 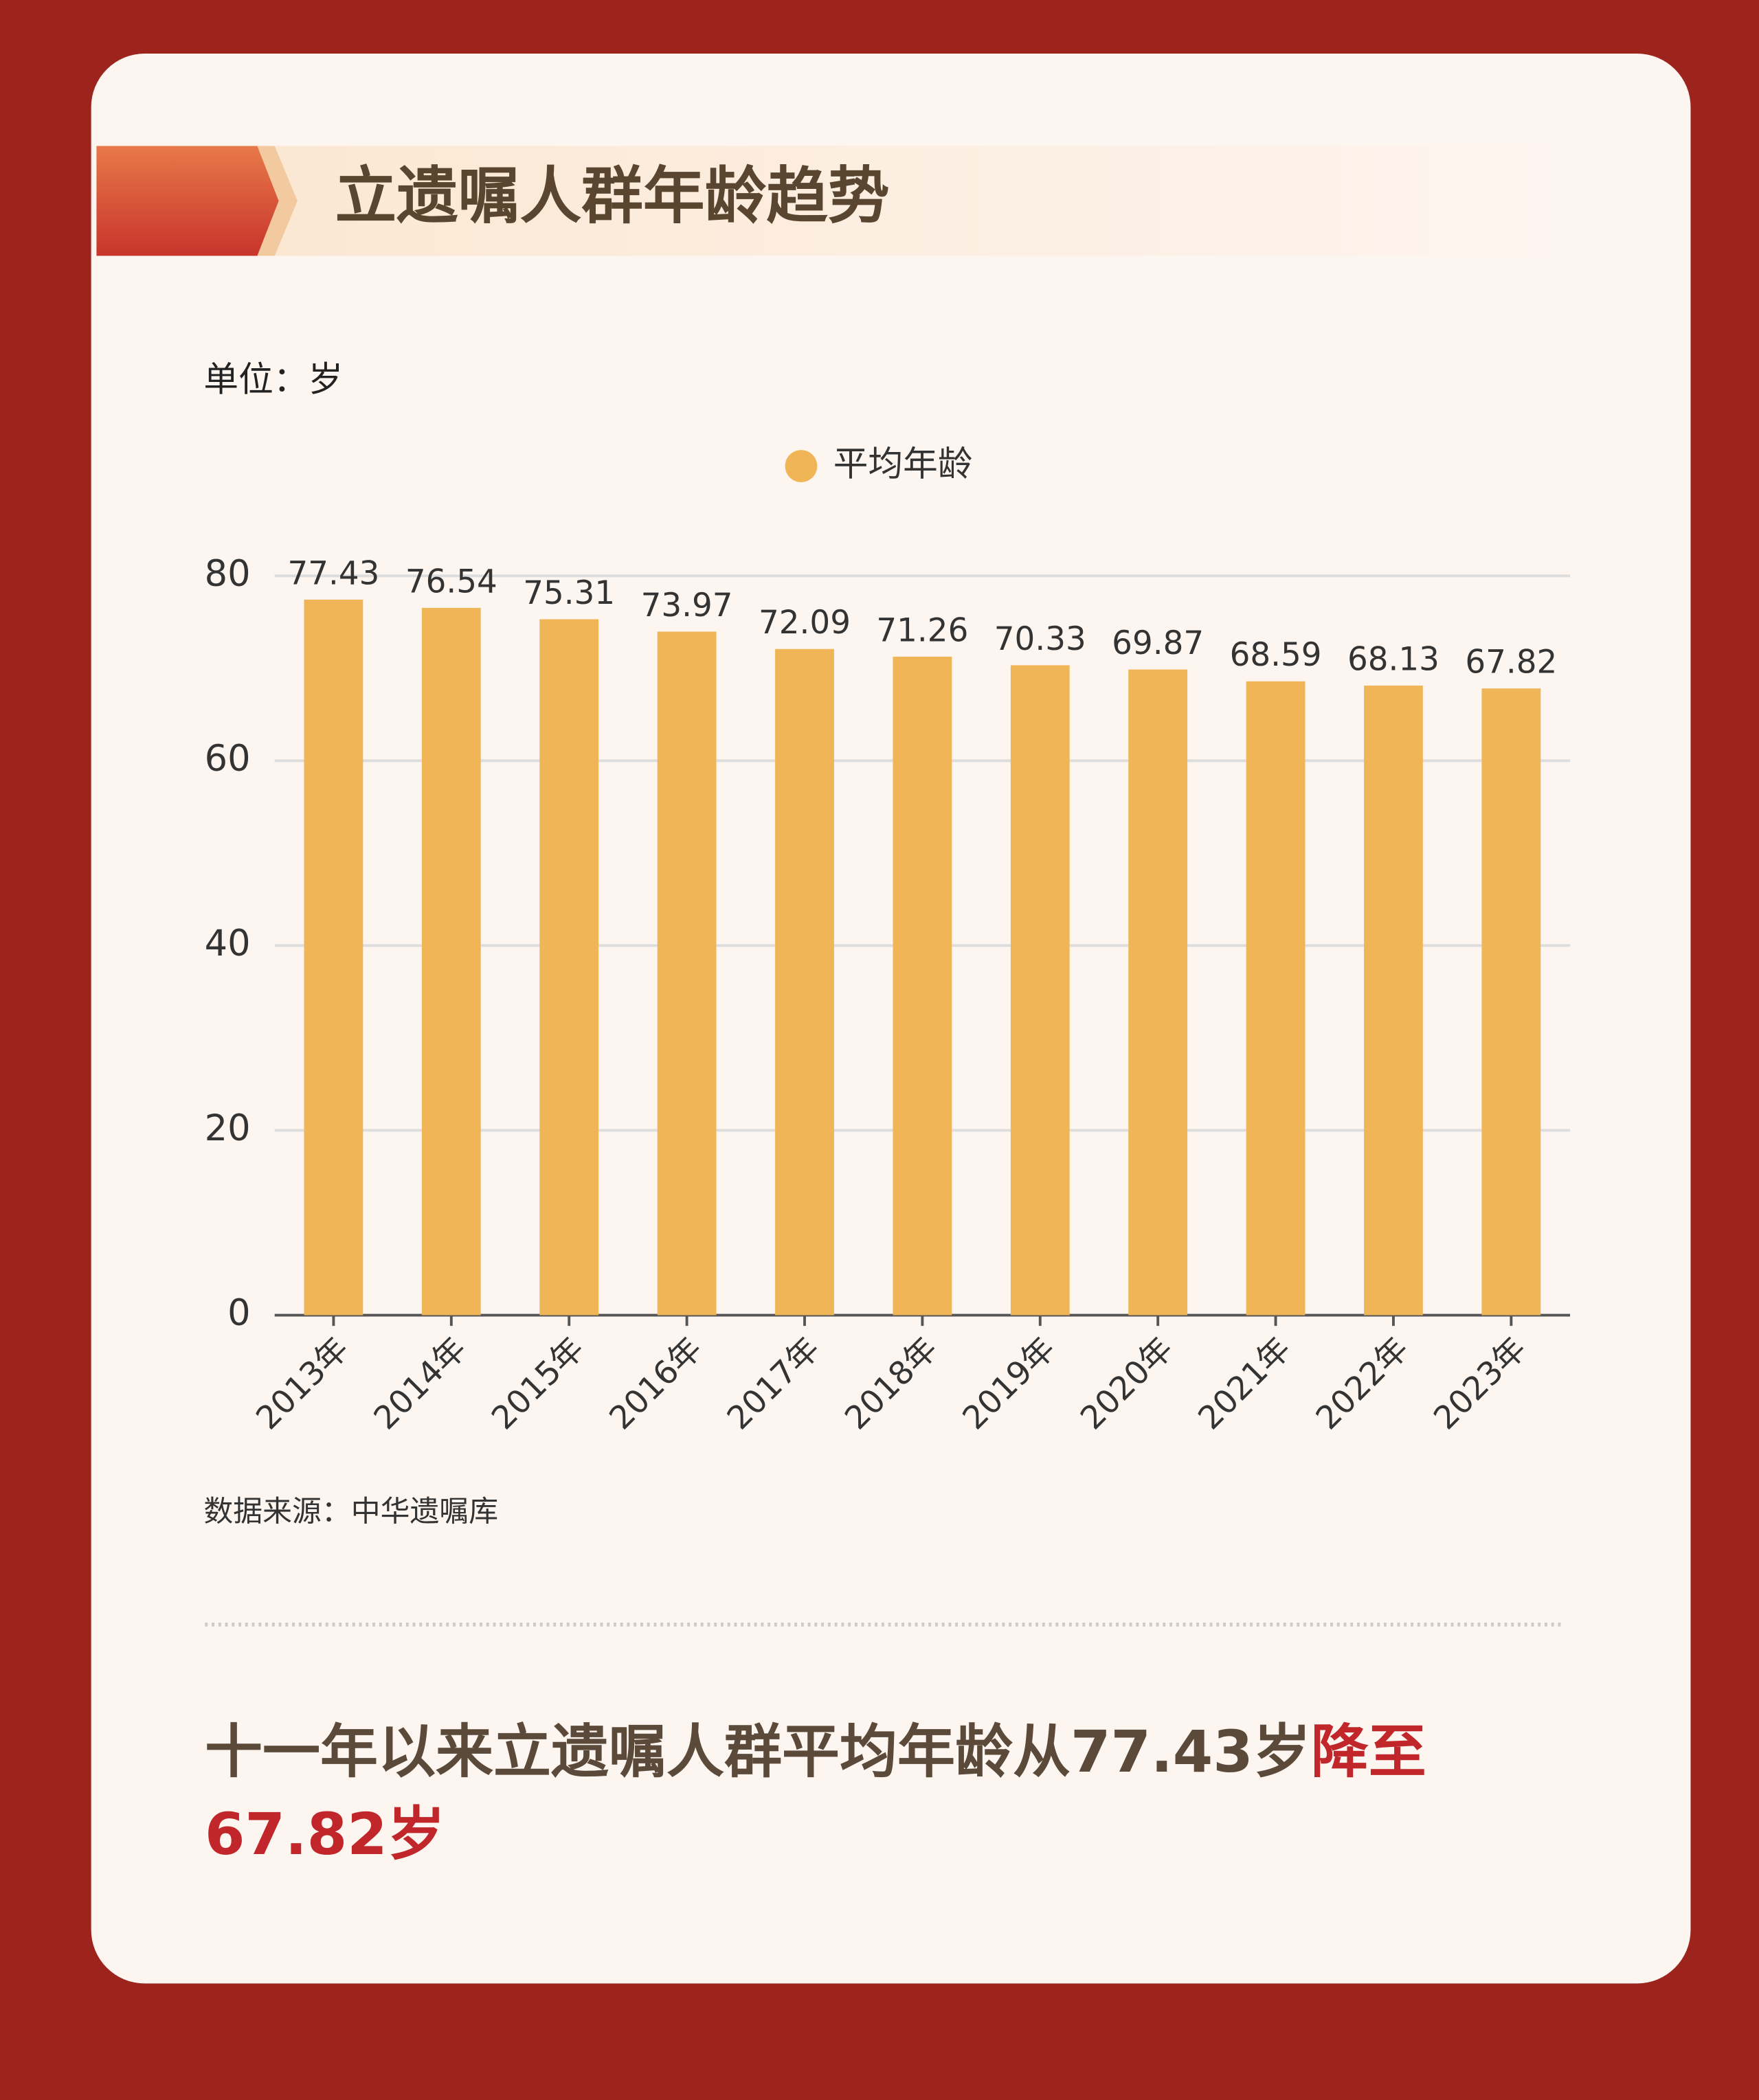 I want to click on value-label: 70.33, so click(x=1040, y=639).